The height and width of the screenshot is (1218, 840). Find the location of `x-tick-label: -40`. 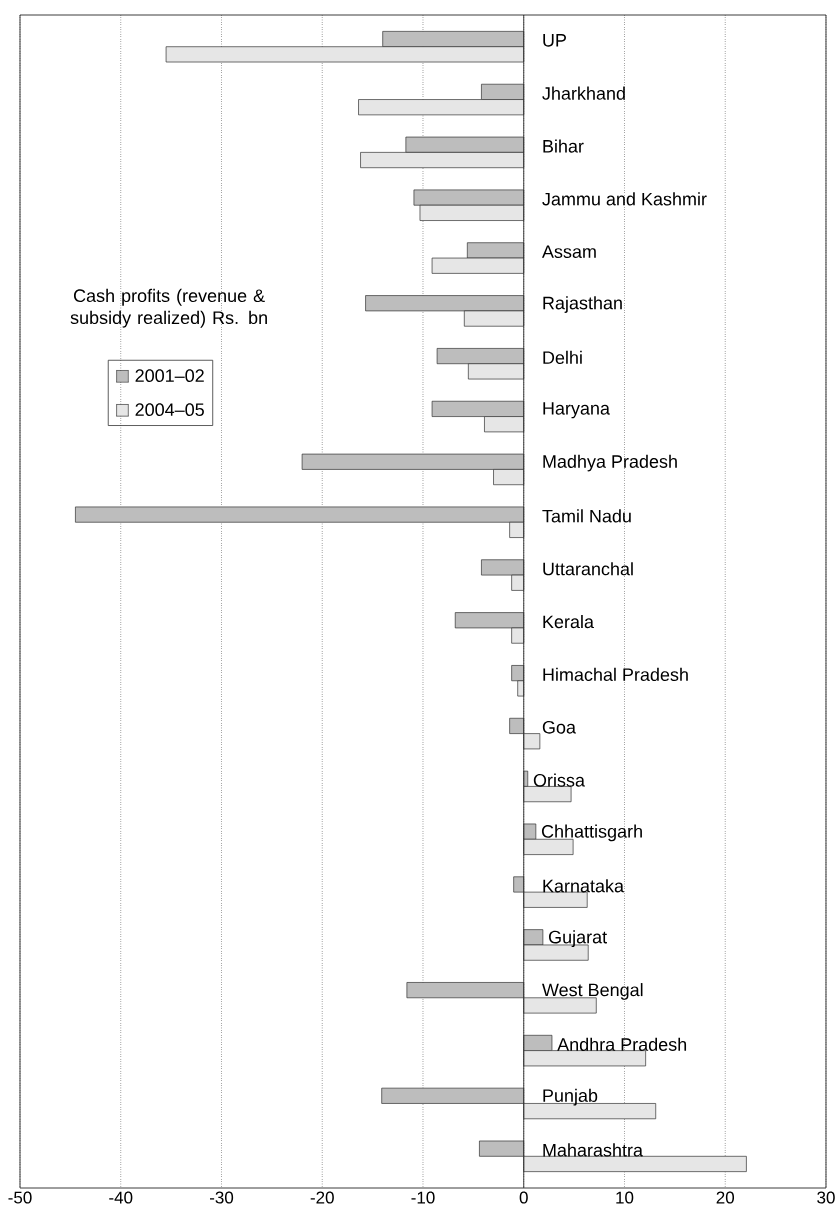

x-tick-label: -40 is located at coordinates (121, 1197).